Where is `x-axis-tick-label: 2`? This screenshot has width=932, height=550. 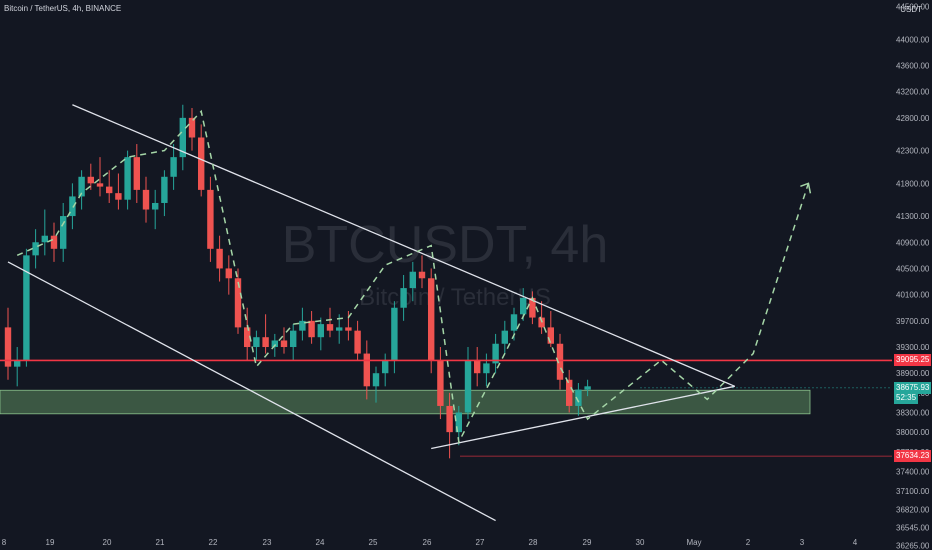
x-axis-tick-label: 2 is located at coordinates (748, 542).